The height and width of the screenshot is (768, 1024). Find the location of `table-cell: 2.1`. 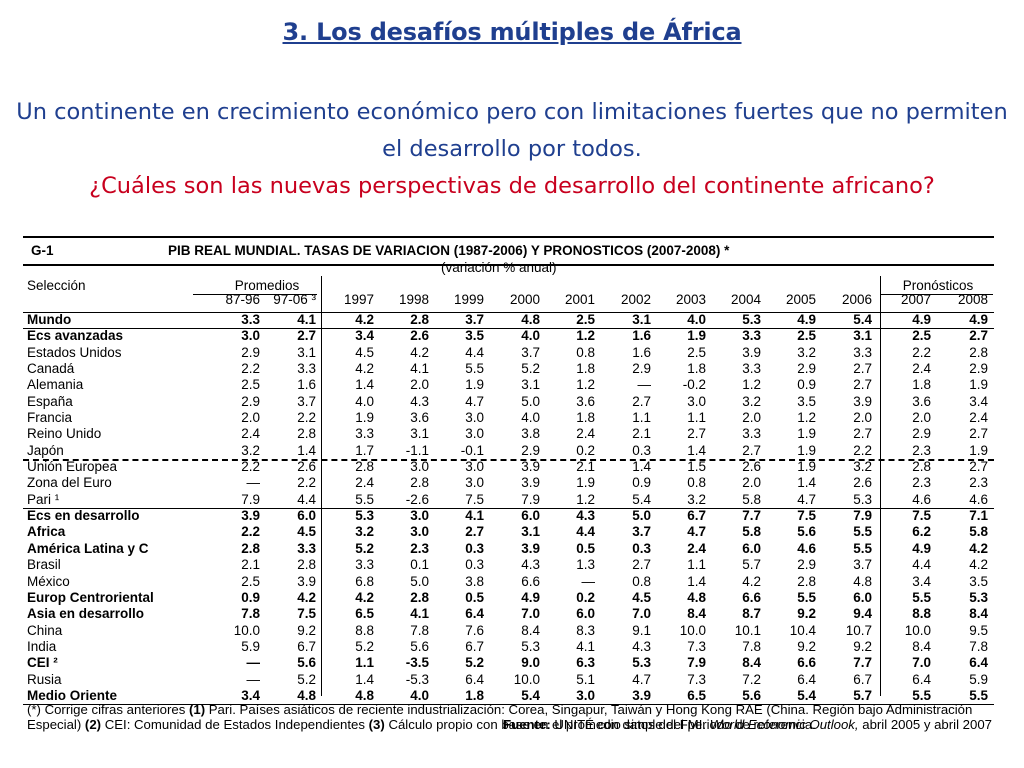

table-cell: 2.1 is located at coordinates (250, 565).